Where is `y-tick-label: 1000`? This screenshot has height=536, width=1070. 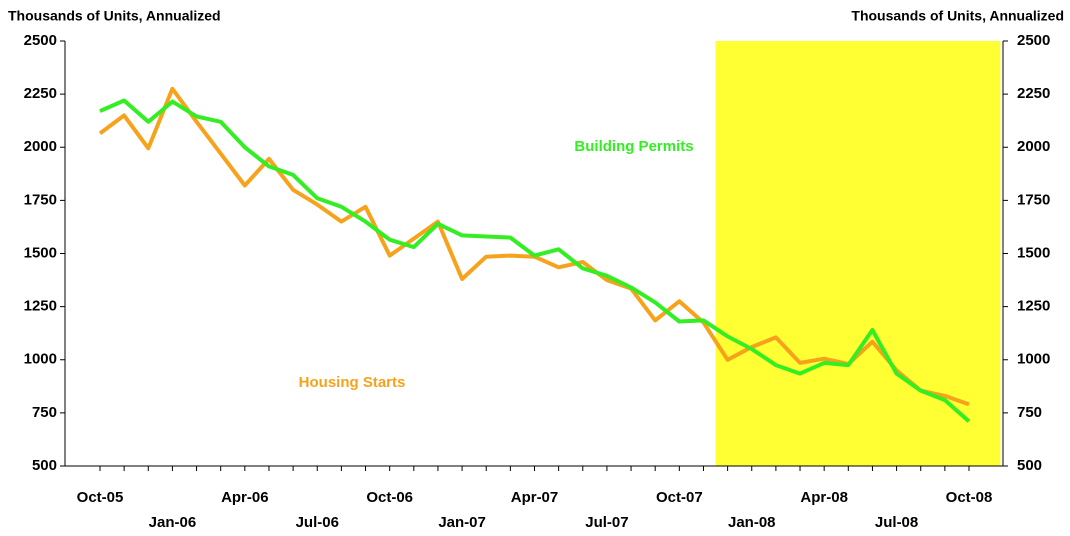 y-tick-label: 1000 is located at coordinates (40, 359).